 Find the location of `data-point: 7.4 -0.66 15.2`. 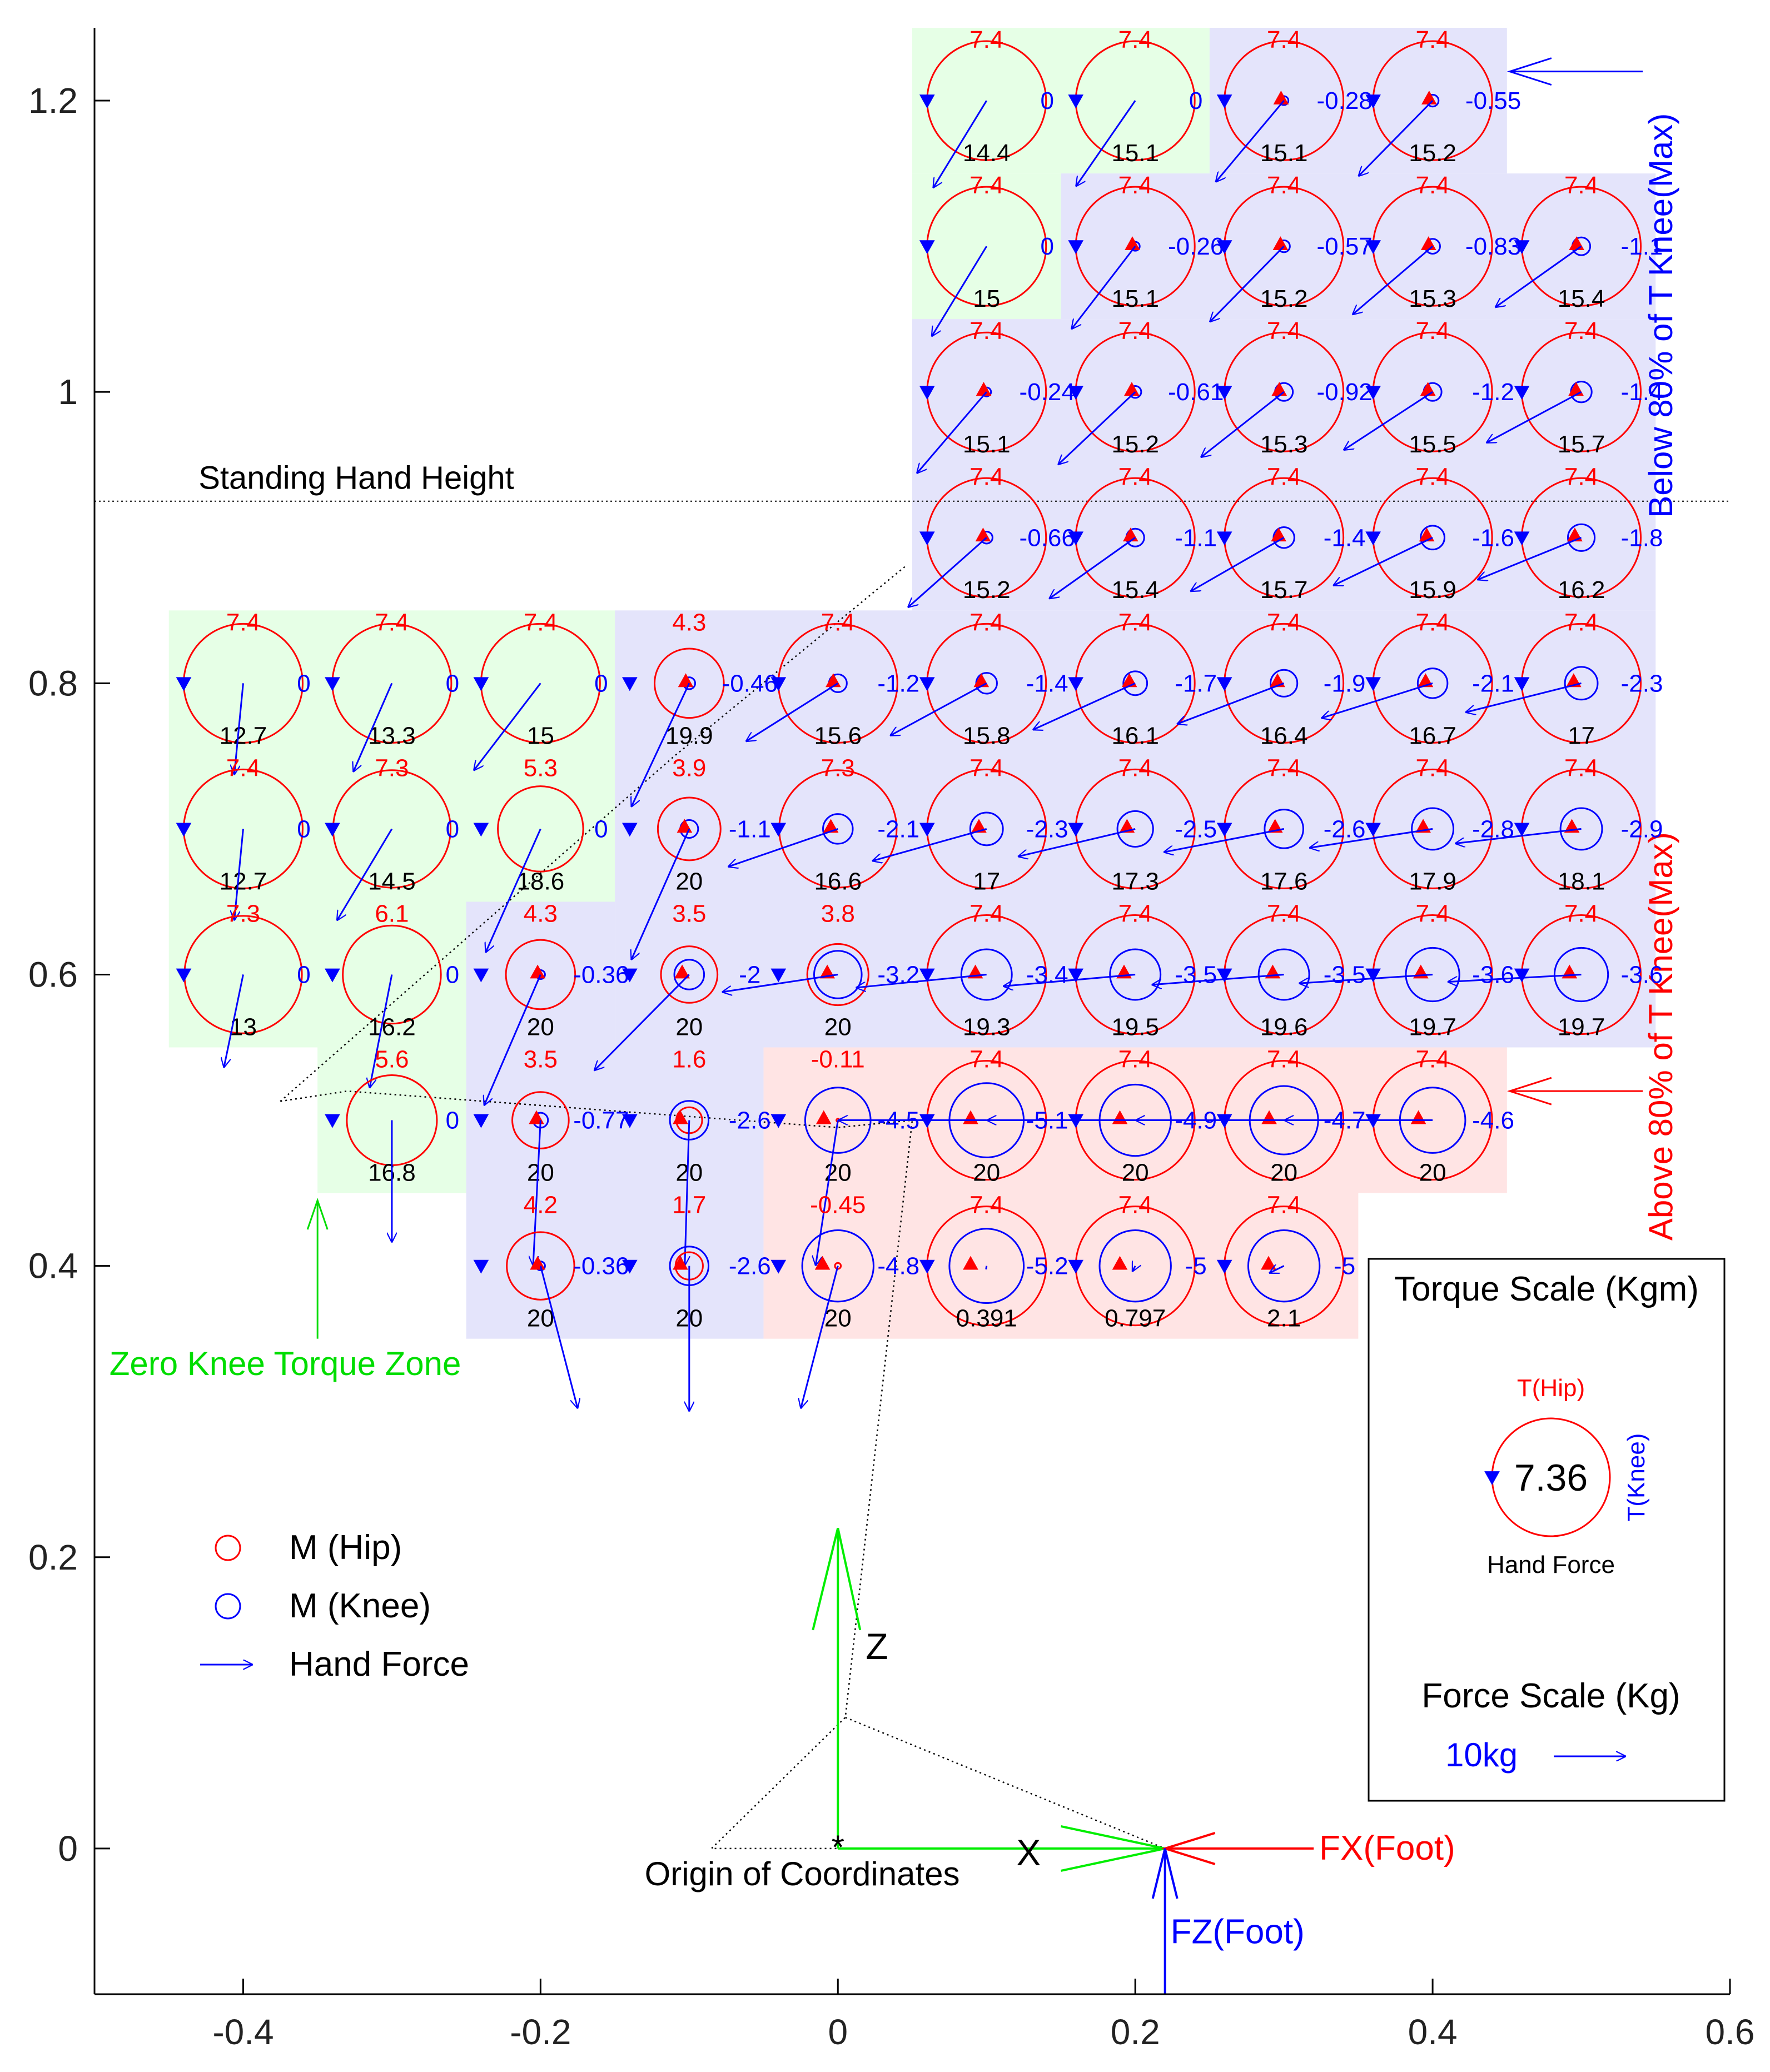

data-point: 7.4 -0.66 15.2 is located at coordinates (991, 535).